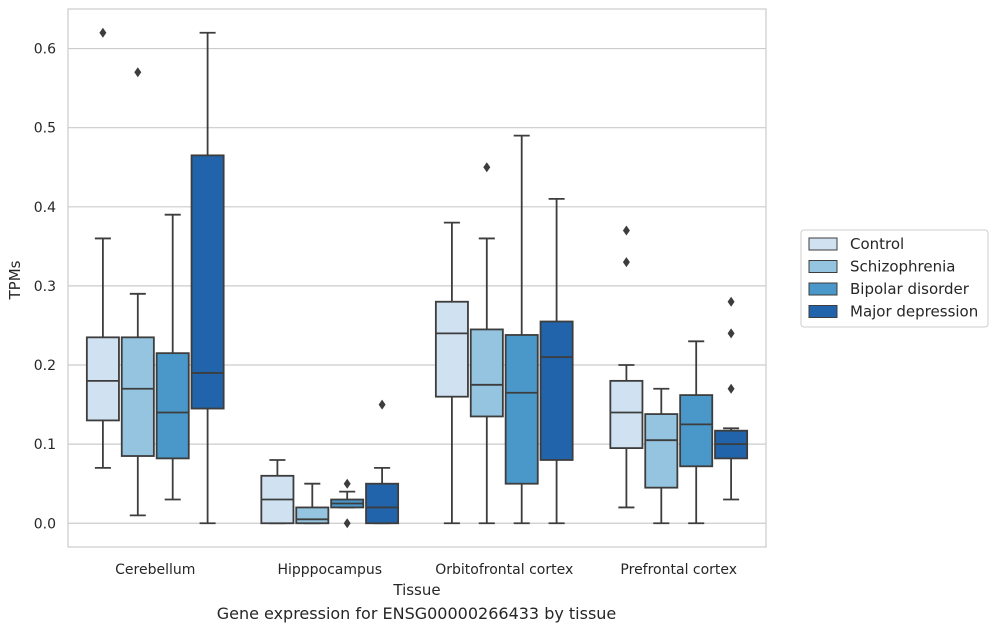  I want to click on legend-label: Schizophrenia, so click(902, 267).